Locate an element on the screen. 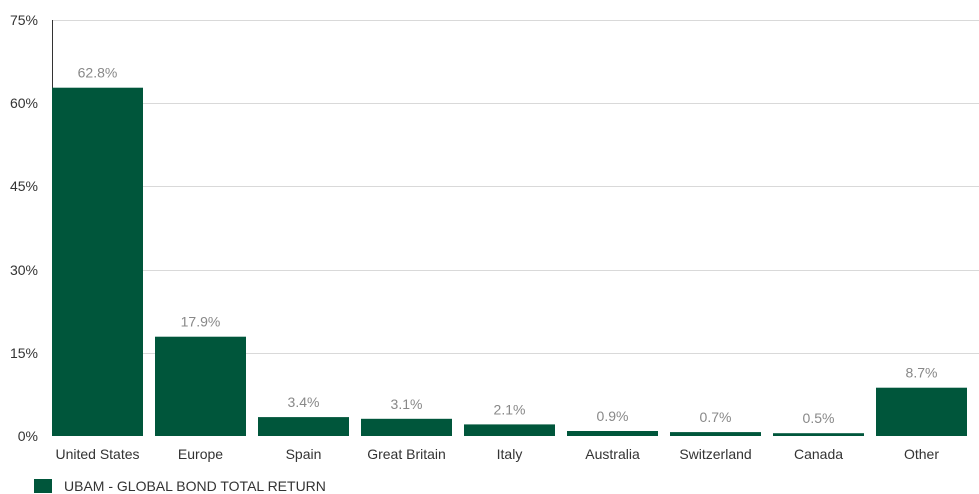 The image size is (979, 494). x-tick-label: Australia is located at coordinates (612, 454).